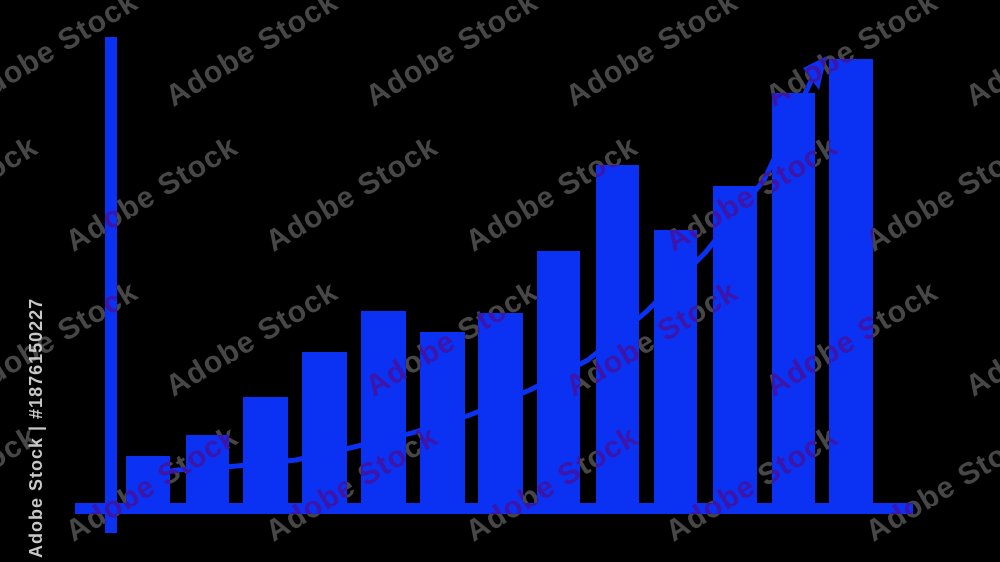  I want to click on adobe-stock-id-watermark: Adobe Stock | #1876150227, so click(36, 427).